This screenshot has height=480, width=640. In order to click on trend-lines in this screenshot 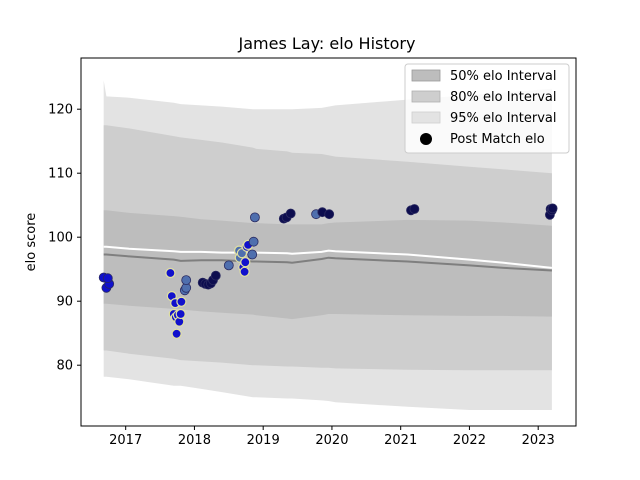, I will do `click(328, 258)`.